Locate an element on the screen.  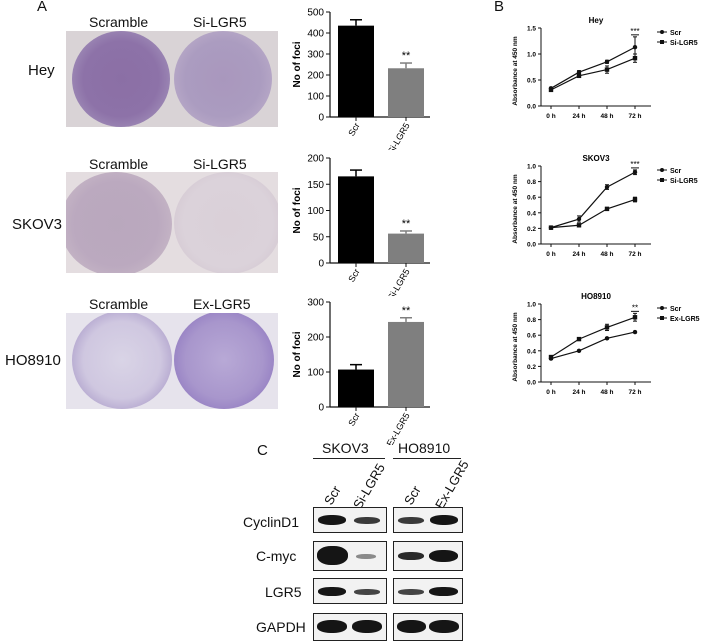
plate-label-scramble: Scramble is located at coordinates (119, 164).